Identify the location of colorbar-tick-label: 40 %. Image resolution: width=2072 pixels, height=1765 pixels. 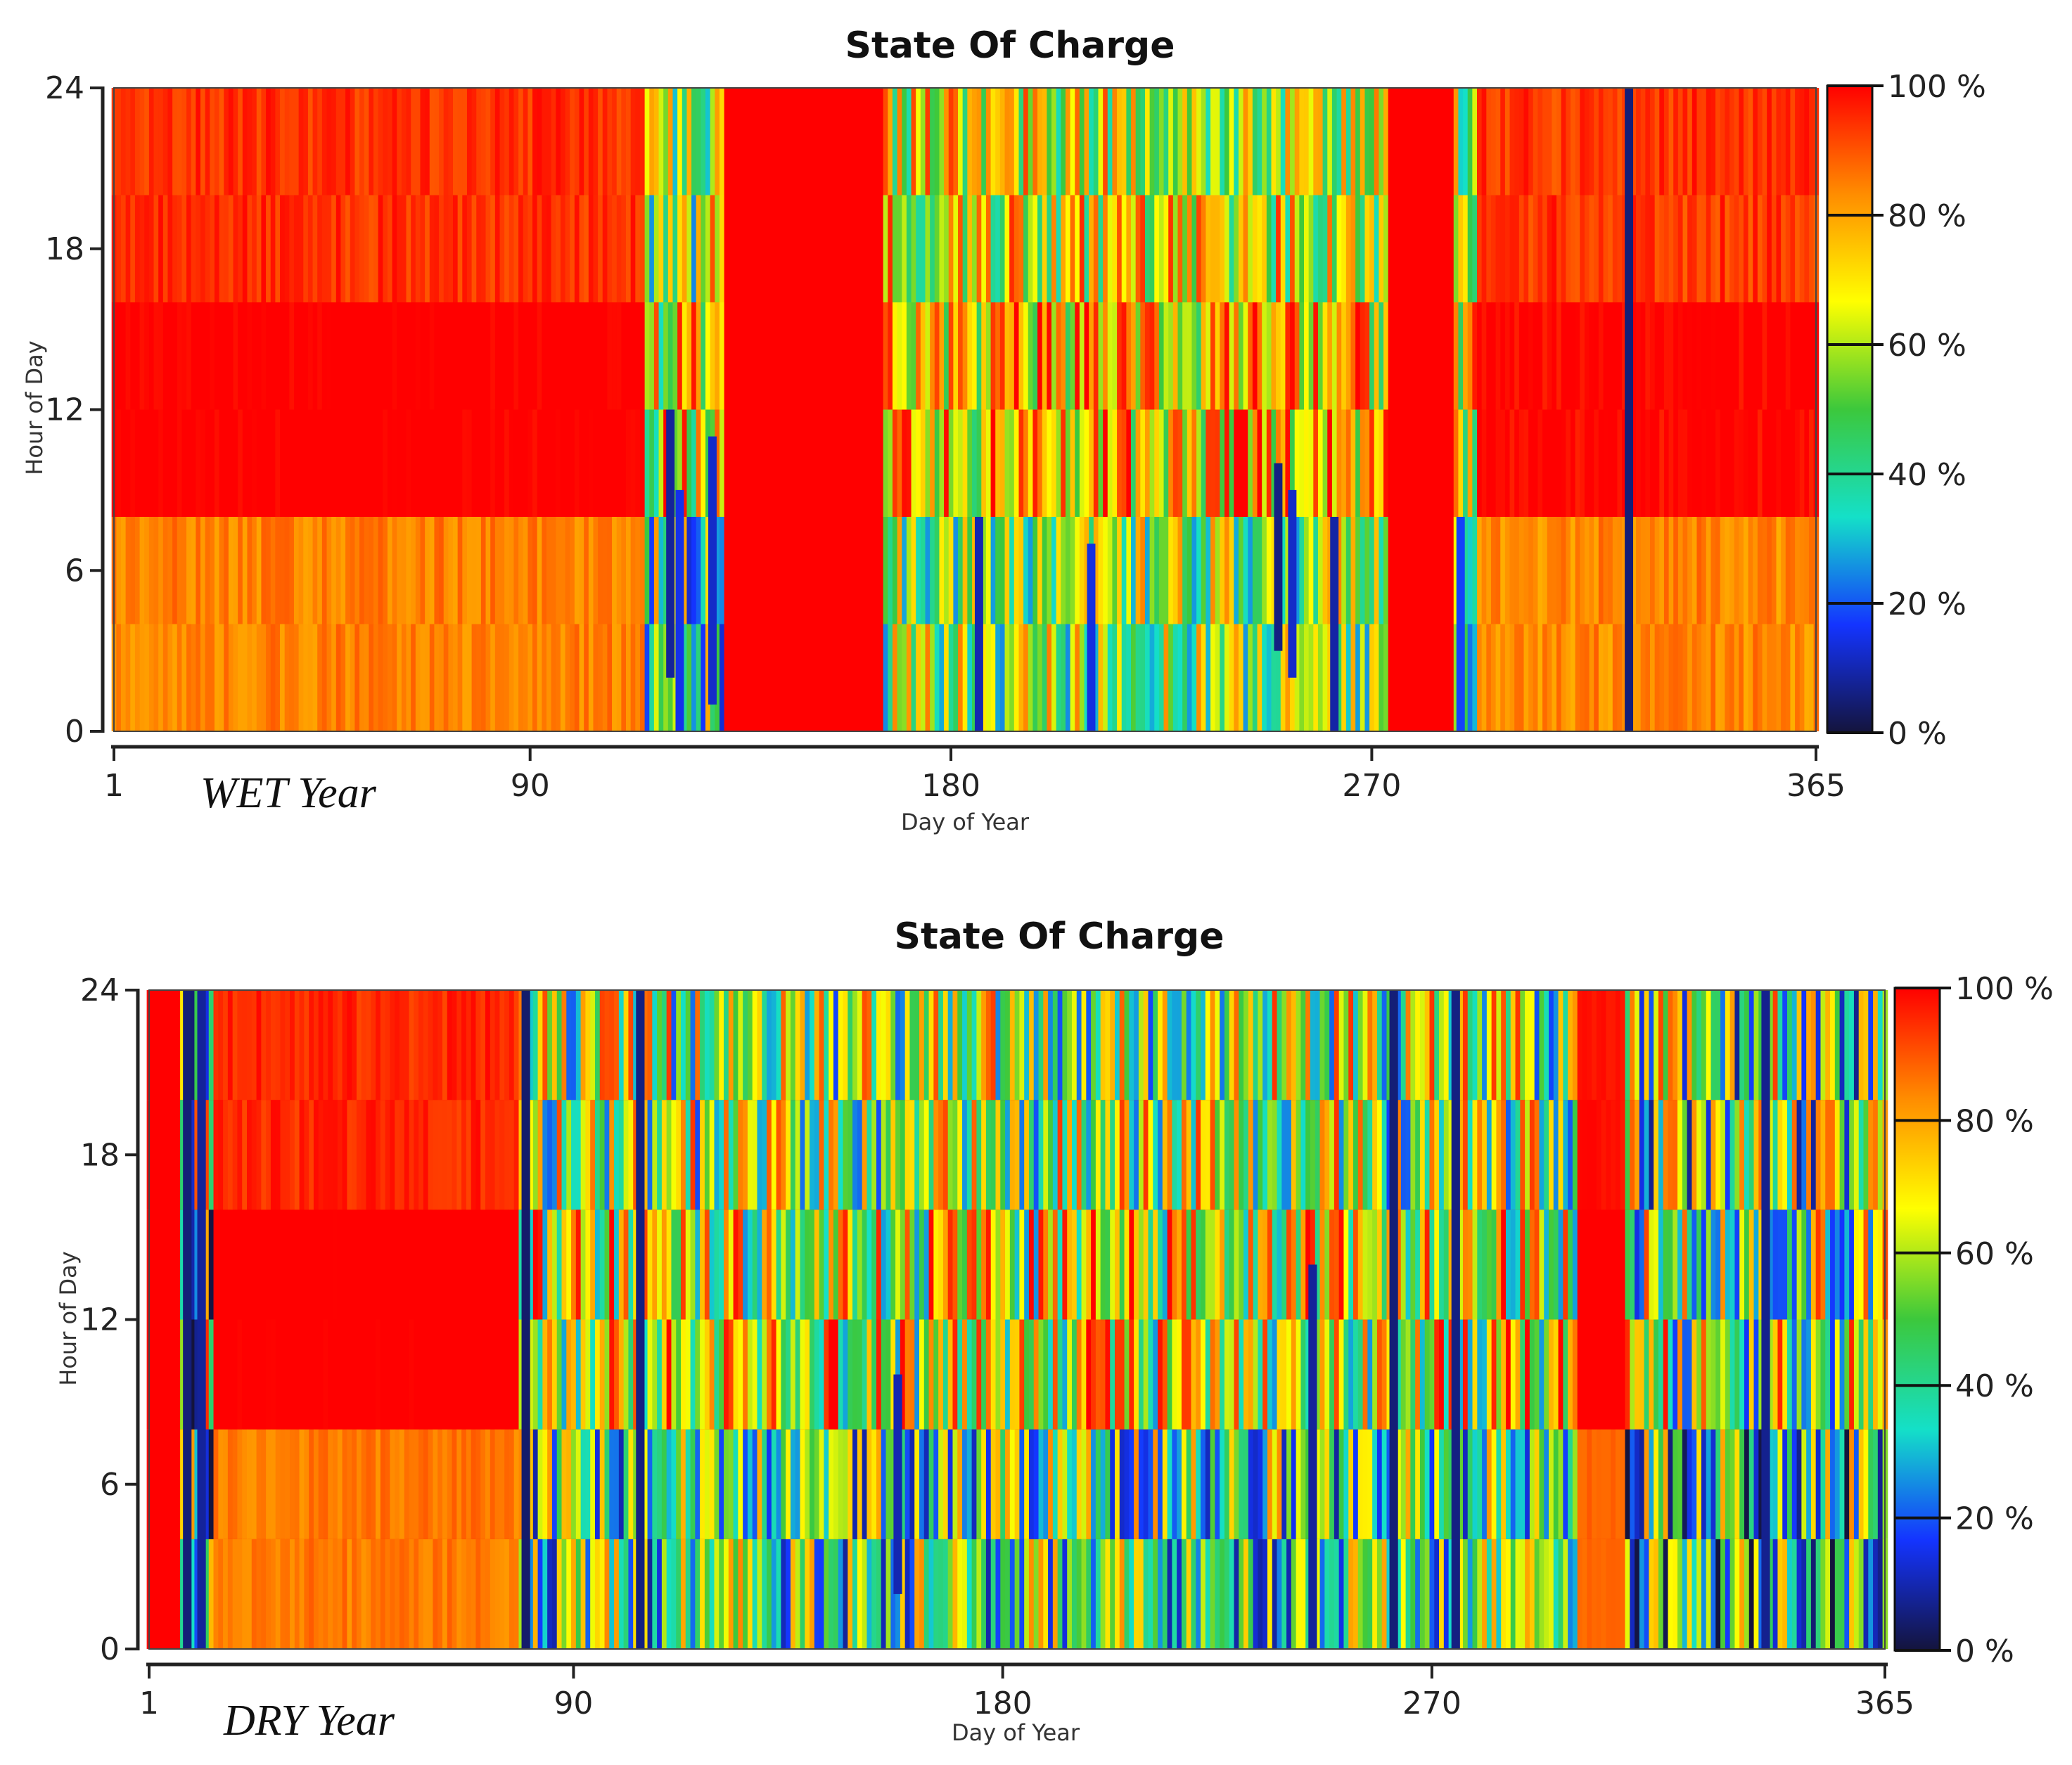
(1927, 475).